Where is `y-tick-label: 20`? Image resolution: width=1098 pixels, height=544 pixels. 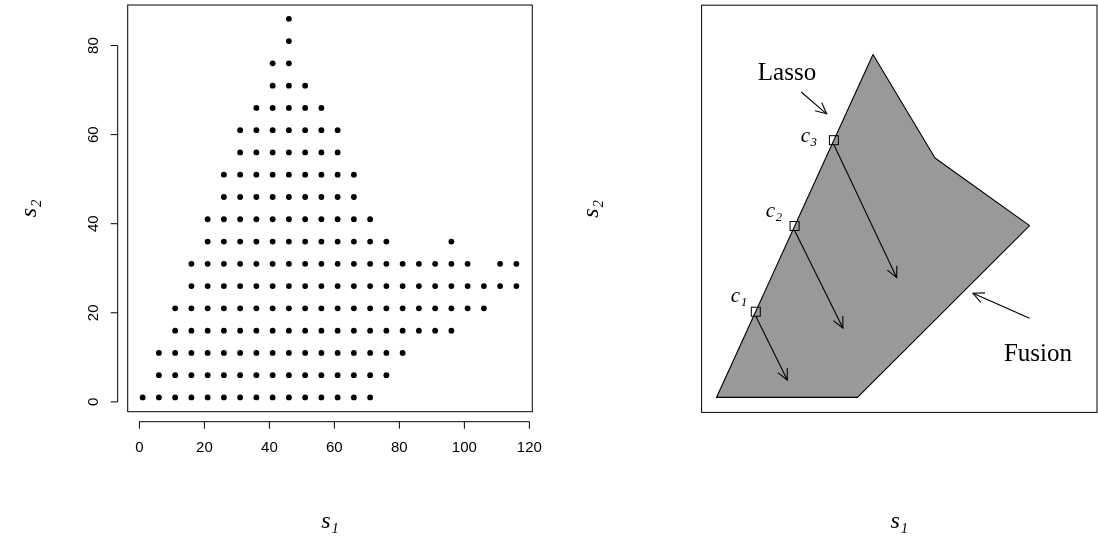
y-tick-label: 20 is located at coordinates (92, 313).